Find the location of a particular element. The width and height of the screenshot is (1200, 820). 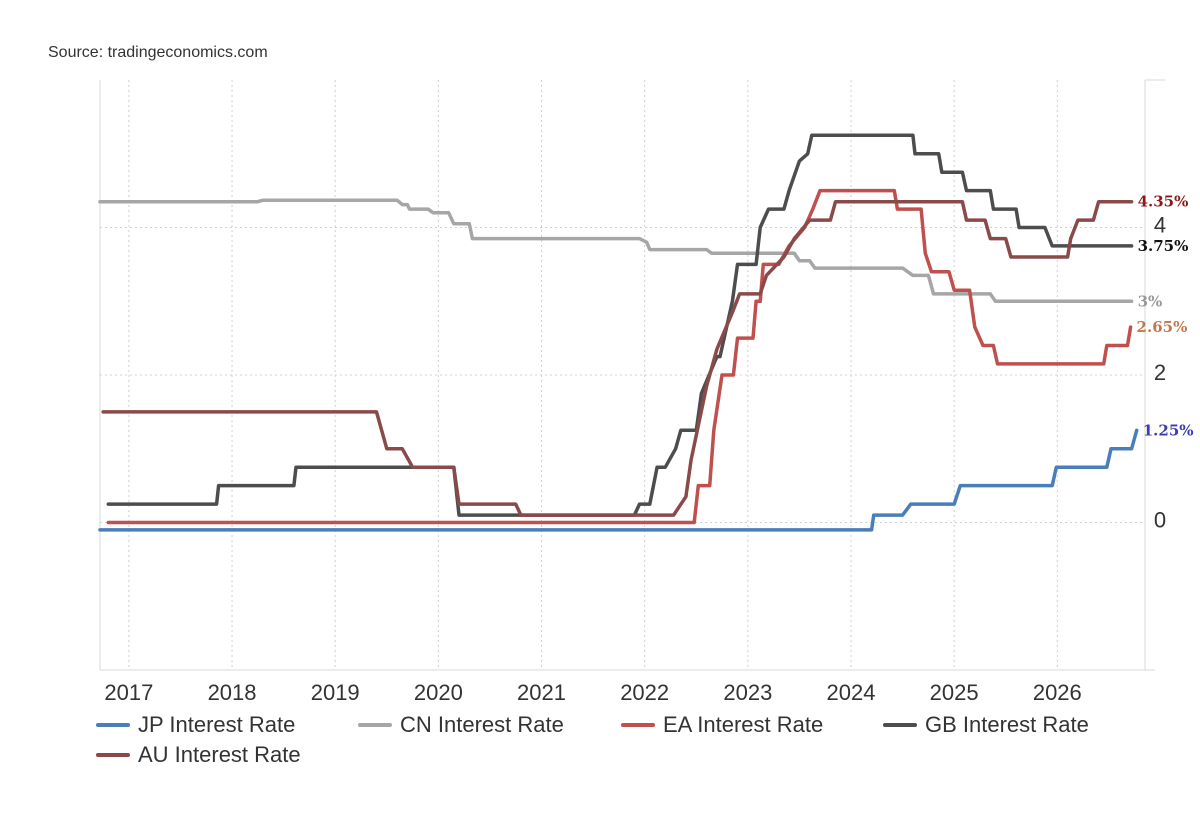

y-tick-label: 0 is located at coordinates (1160, 520).